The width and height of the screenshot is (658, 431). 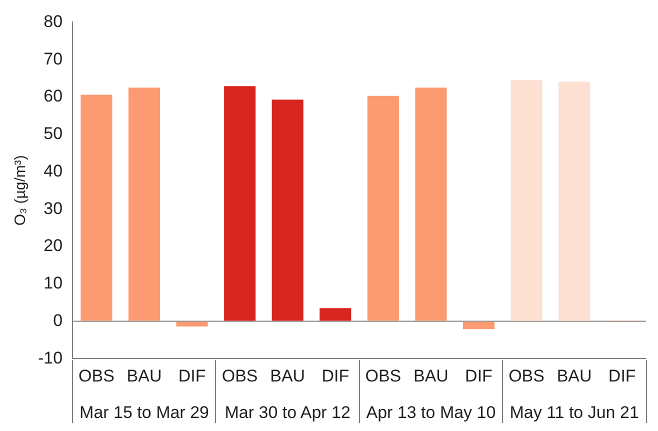 I want to click on y-tick-label: 40, so click(x=53, y=170).